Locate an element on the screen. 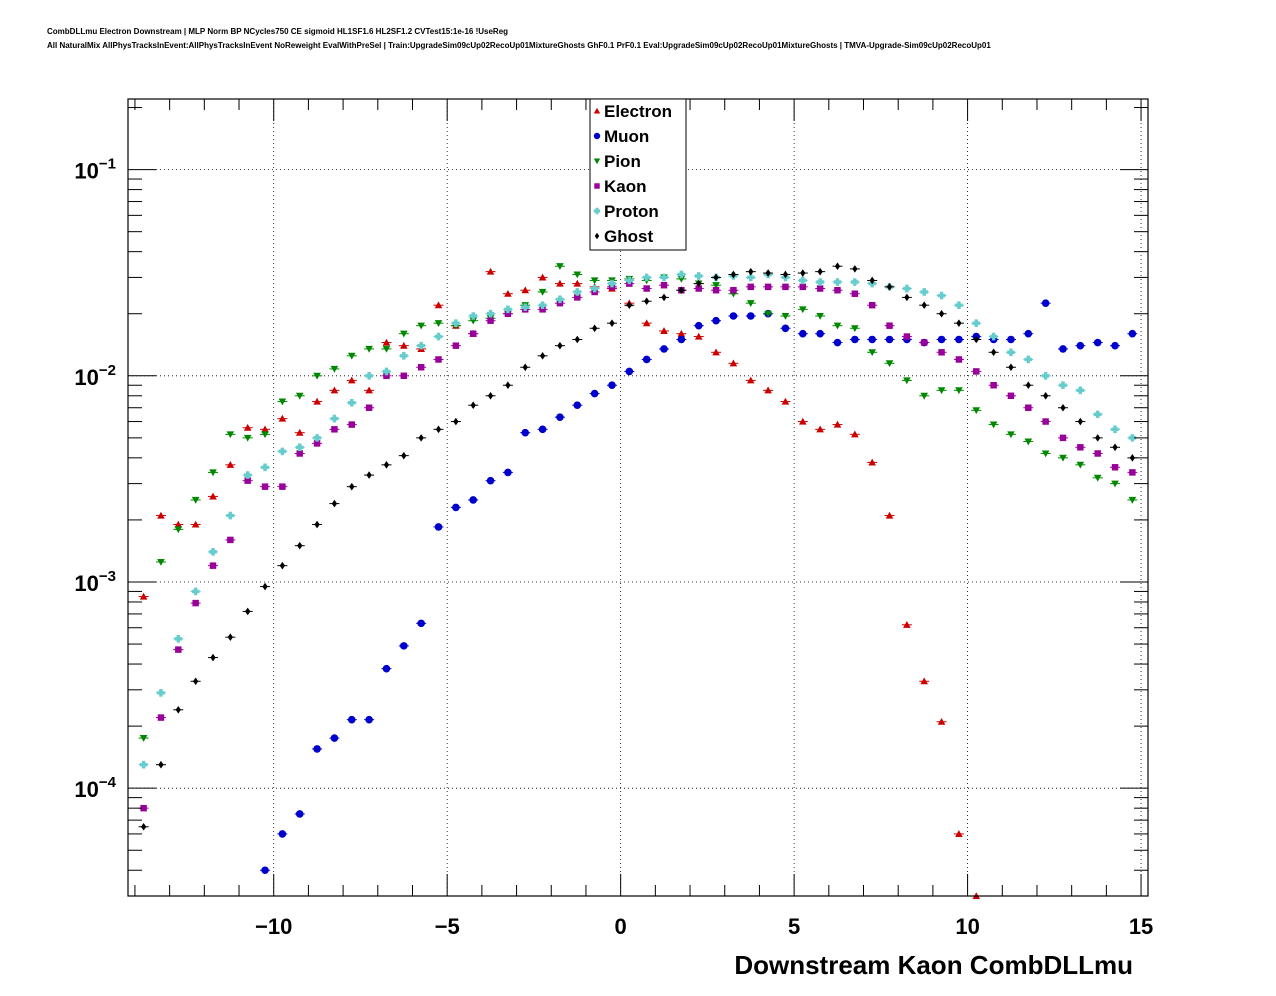 The width and height of the screenshot is (1276, 996). x-tick-label: 15 is located at coordinates (1141, 926).